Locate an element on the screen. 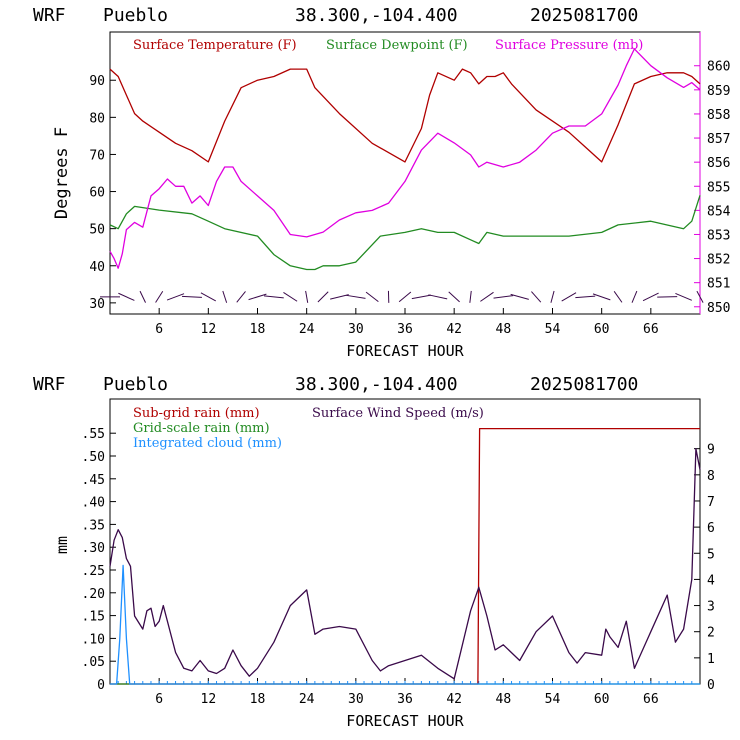  y2-tick-label: 852 is located at coordinates (718, 260).